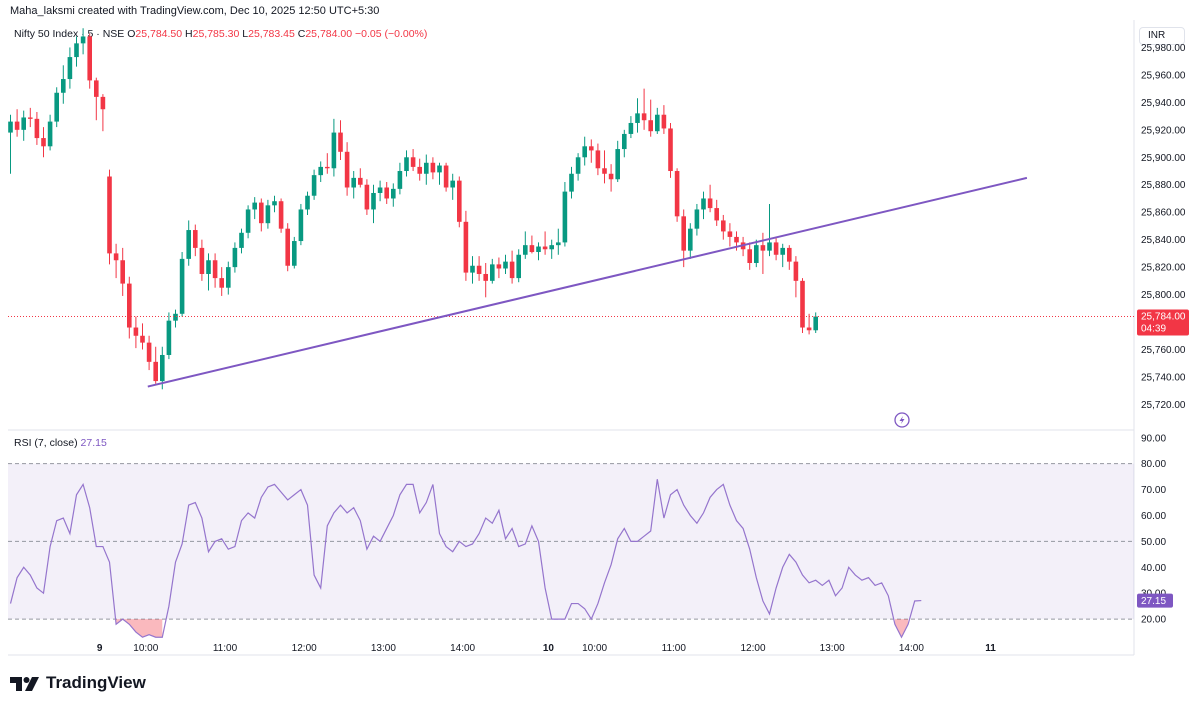  I want to click on price-axis-tick: 25,840.00, so click(1163, 240).